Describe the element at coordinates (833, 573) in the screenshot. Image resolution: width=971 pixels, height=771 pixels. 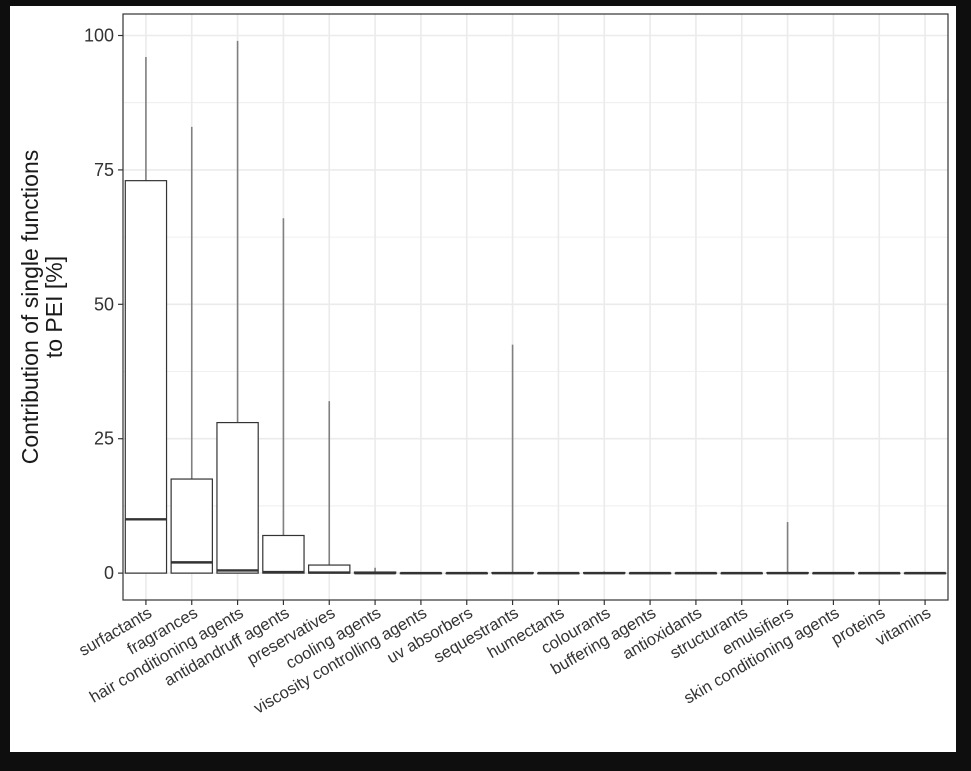
I see `box-skin-conditioning-agents` at that location.